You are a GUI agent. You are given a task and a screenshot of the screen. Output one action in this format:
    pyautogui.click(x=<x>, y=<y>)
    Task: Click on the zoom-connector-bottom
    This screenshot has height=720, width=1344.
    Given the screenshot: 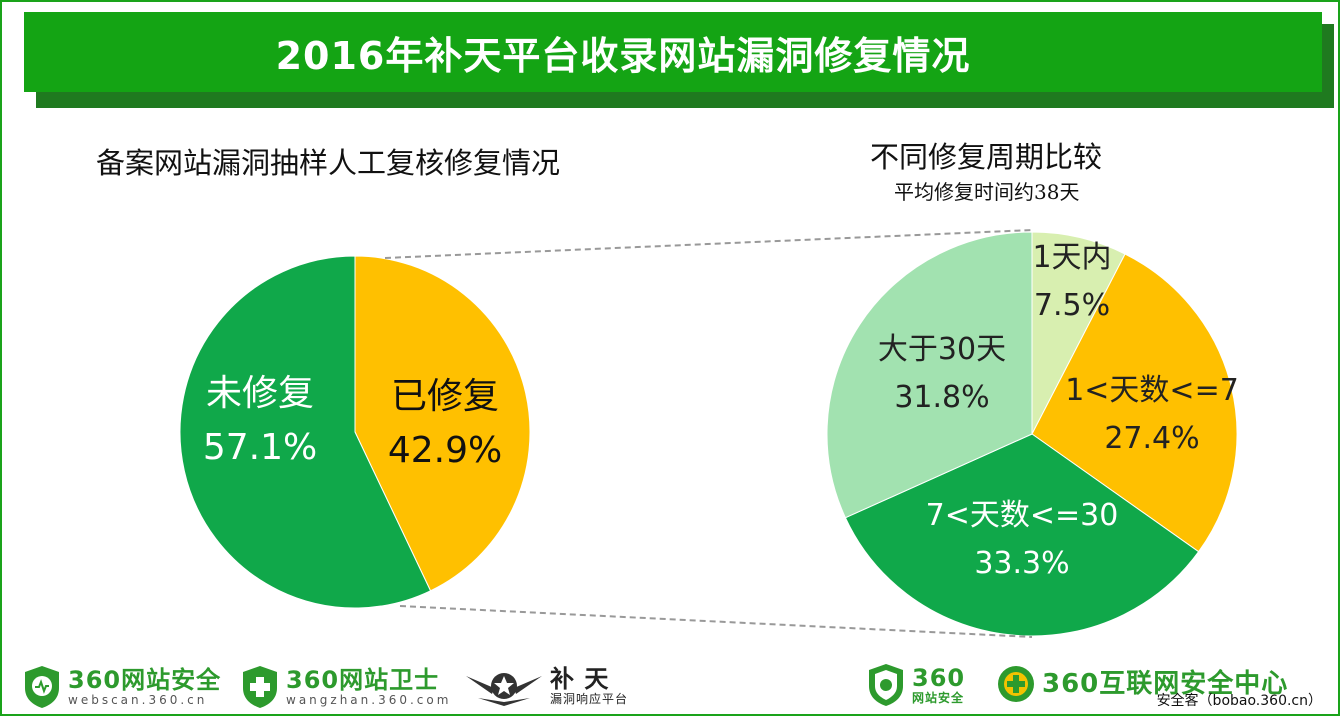 What is the action you would take?
    pyautogui.click(x=716, y=621)
    